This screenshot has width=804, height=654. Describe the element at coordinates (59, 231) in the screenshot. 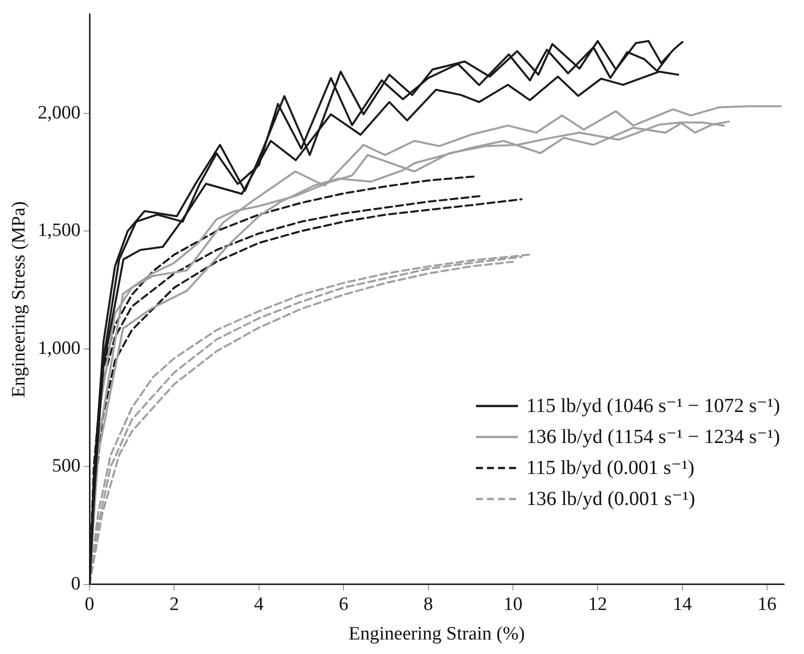

I see `y-tick-label: 1,500` at that location.